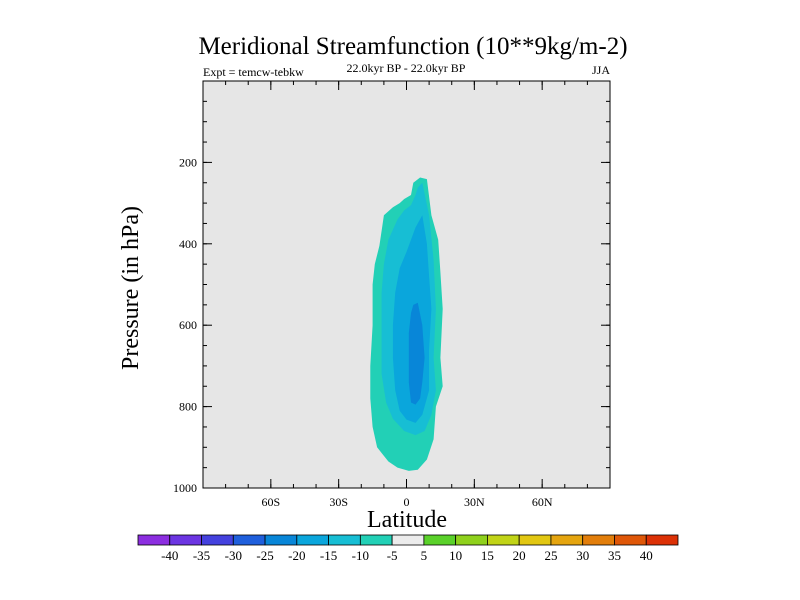  What do you see at coordinates (296, 555) in the screenshot?
I see `colorbar-label: -20` at bounding box center [296, 555].